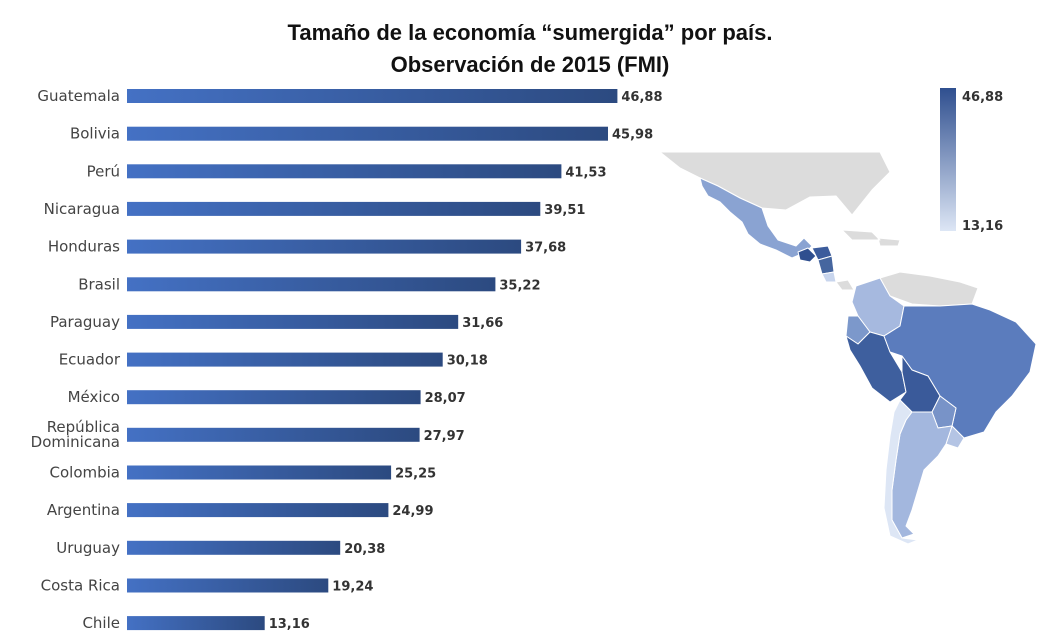  I want to click on bar-value-label: 39,51, so click(564, 210).